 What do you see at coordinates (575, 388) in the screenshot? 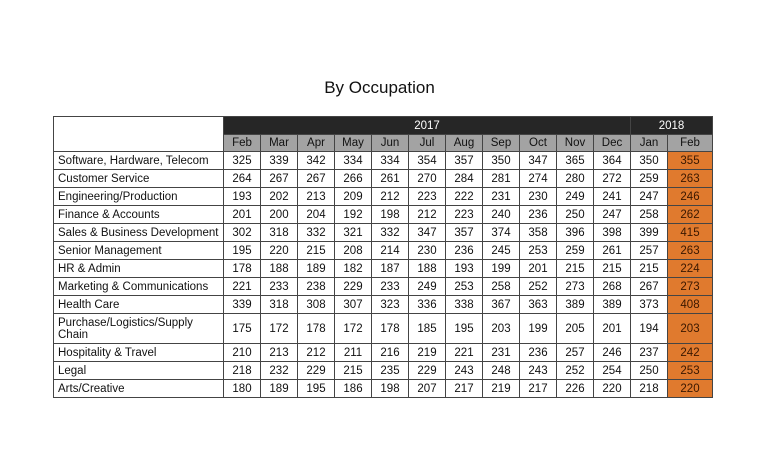
I see `value-cell: 226` at bounding box center [575, 388].